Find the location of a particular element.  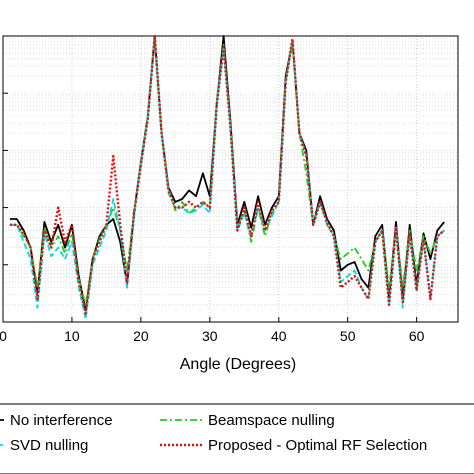

x-tick-label: 0 is located at coordinates (3, 336).